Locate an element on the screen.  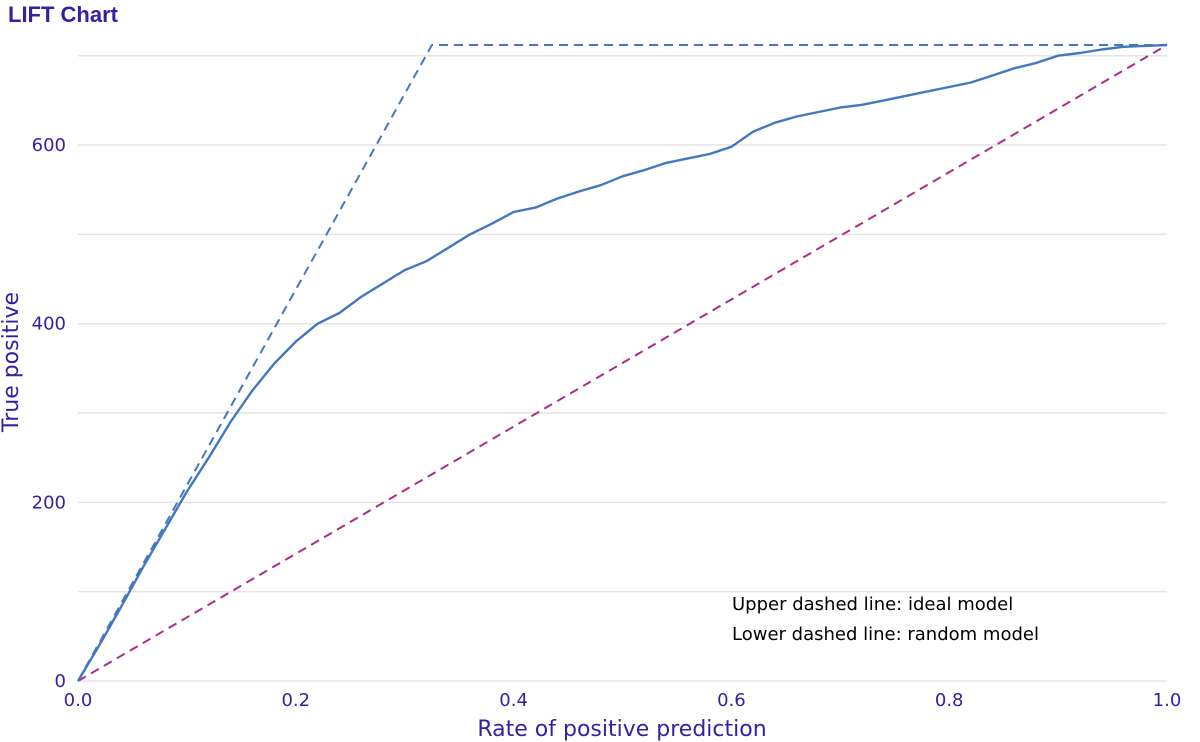
y-tick-label: 0 is located at coordinates (60, 681).